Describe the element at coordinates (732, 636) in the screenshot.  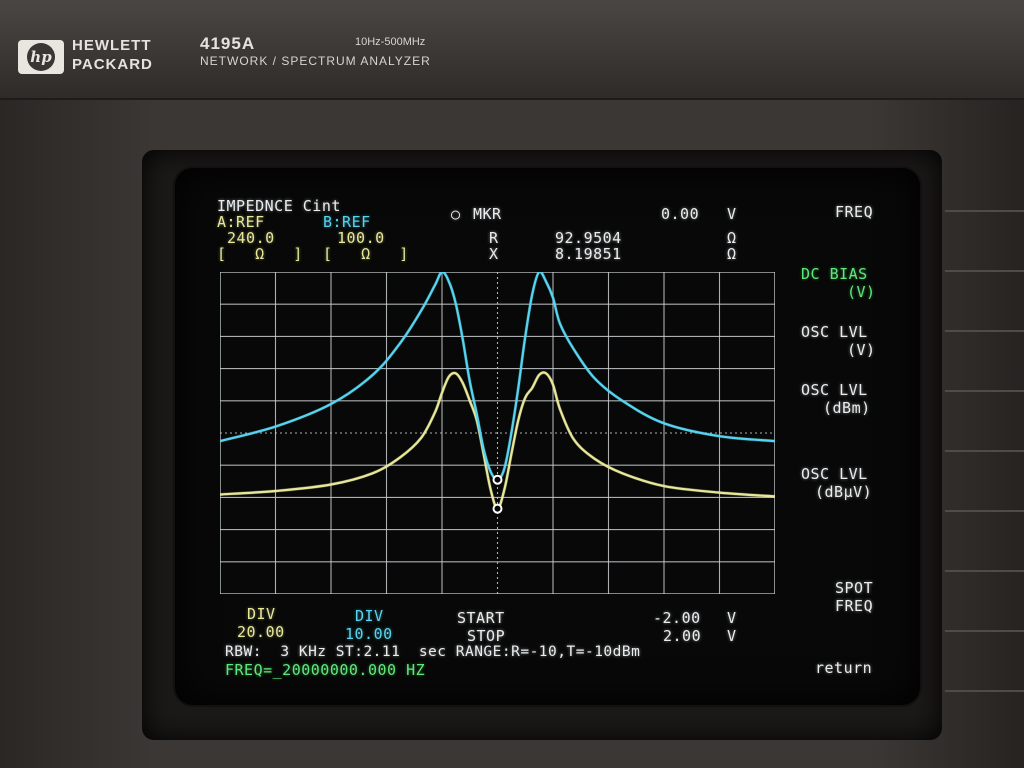
I see `stop-unit: V` at that location.